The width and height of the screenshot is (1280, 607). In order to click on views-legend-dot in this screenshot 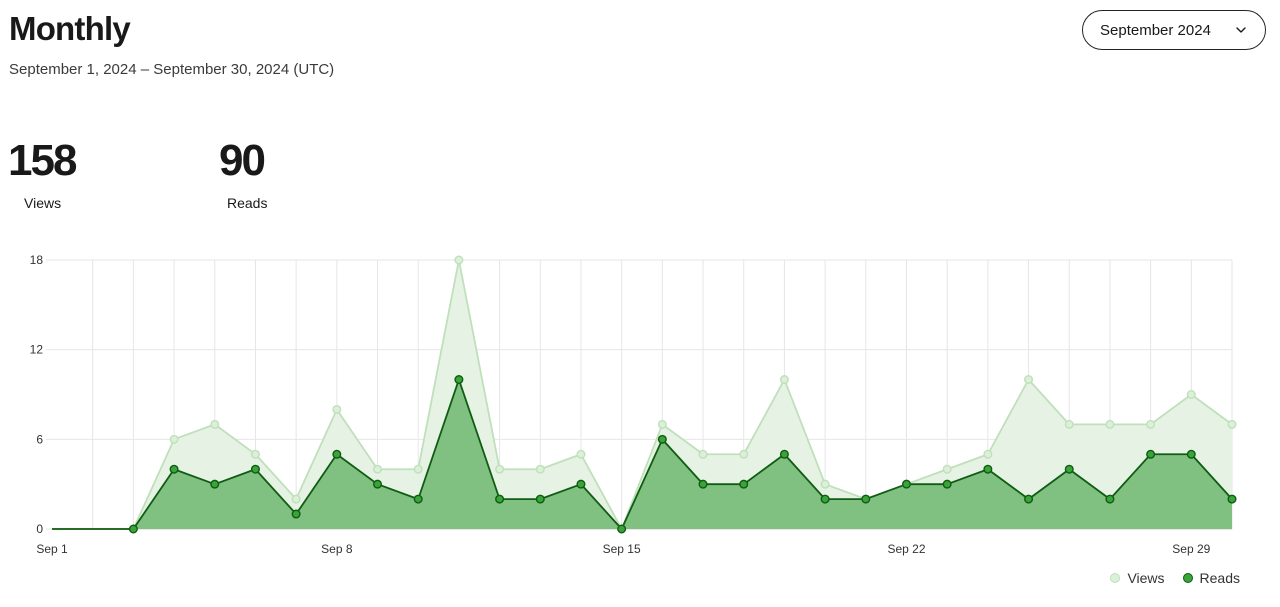, I will do `click(1115, 578)`.